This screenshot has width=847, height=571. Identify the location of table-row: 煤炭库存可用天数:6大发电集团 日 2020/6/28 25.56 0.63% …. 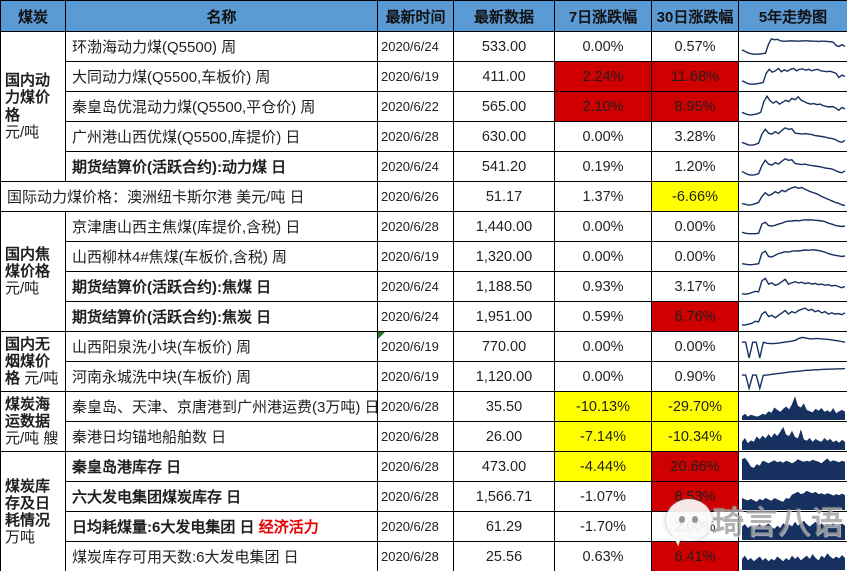
(424, 556).